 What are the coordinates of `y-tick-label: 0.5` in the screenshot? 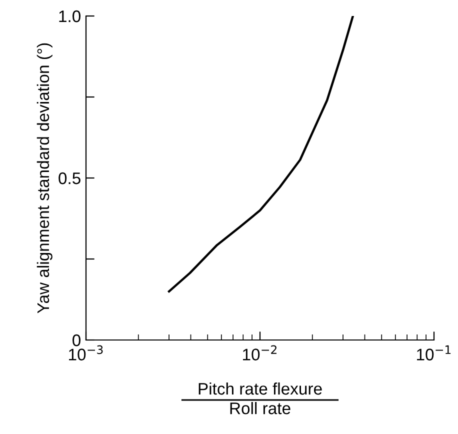 It's located at (69, 178).